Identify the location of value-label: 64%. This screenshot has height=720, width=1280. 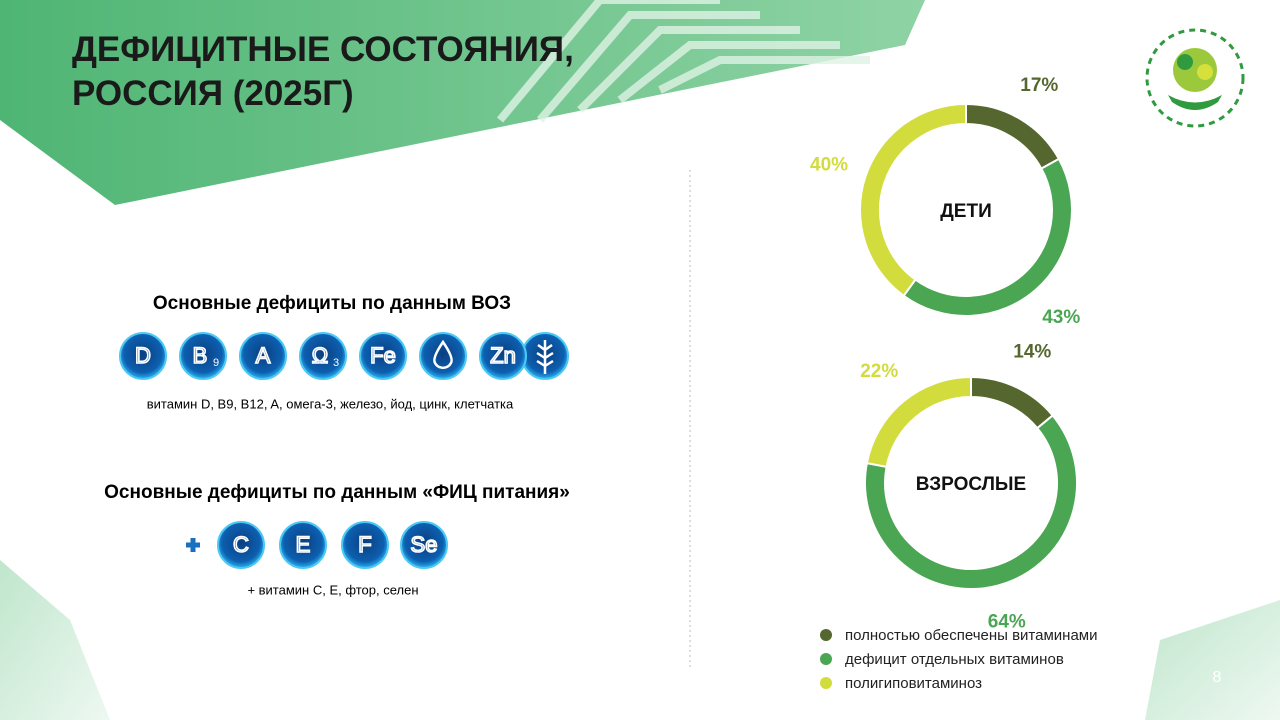
(1007, 621).